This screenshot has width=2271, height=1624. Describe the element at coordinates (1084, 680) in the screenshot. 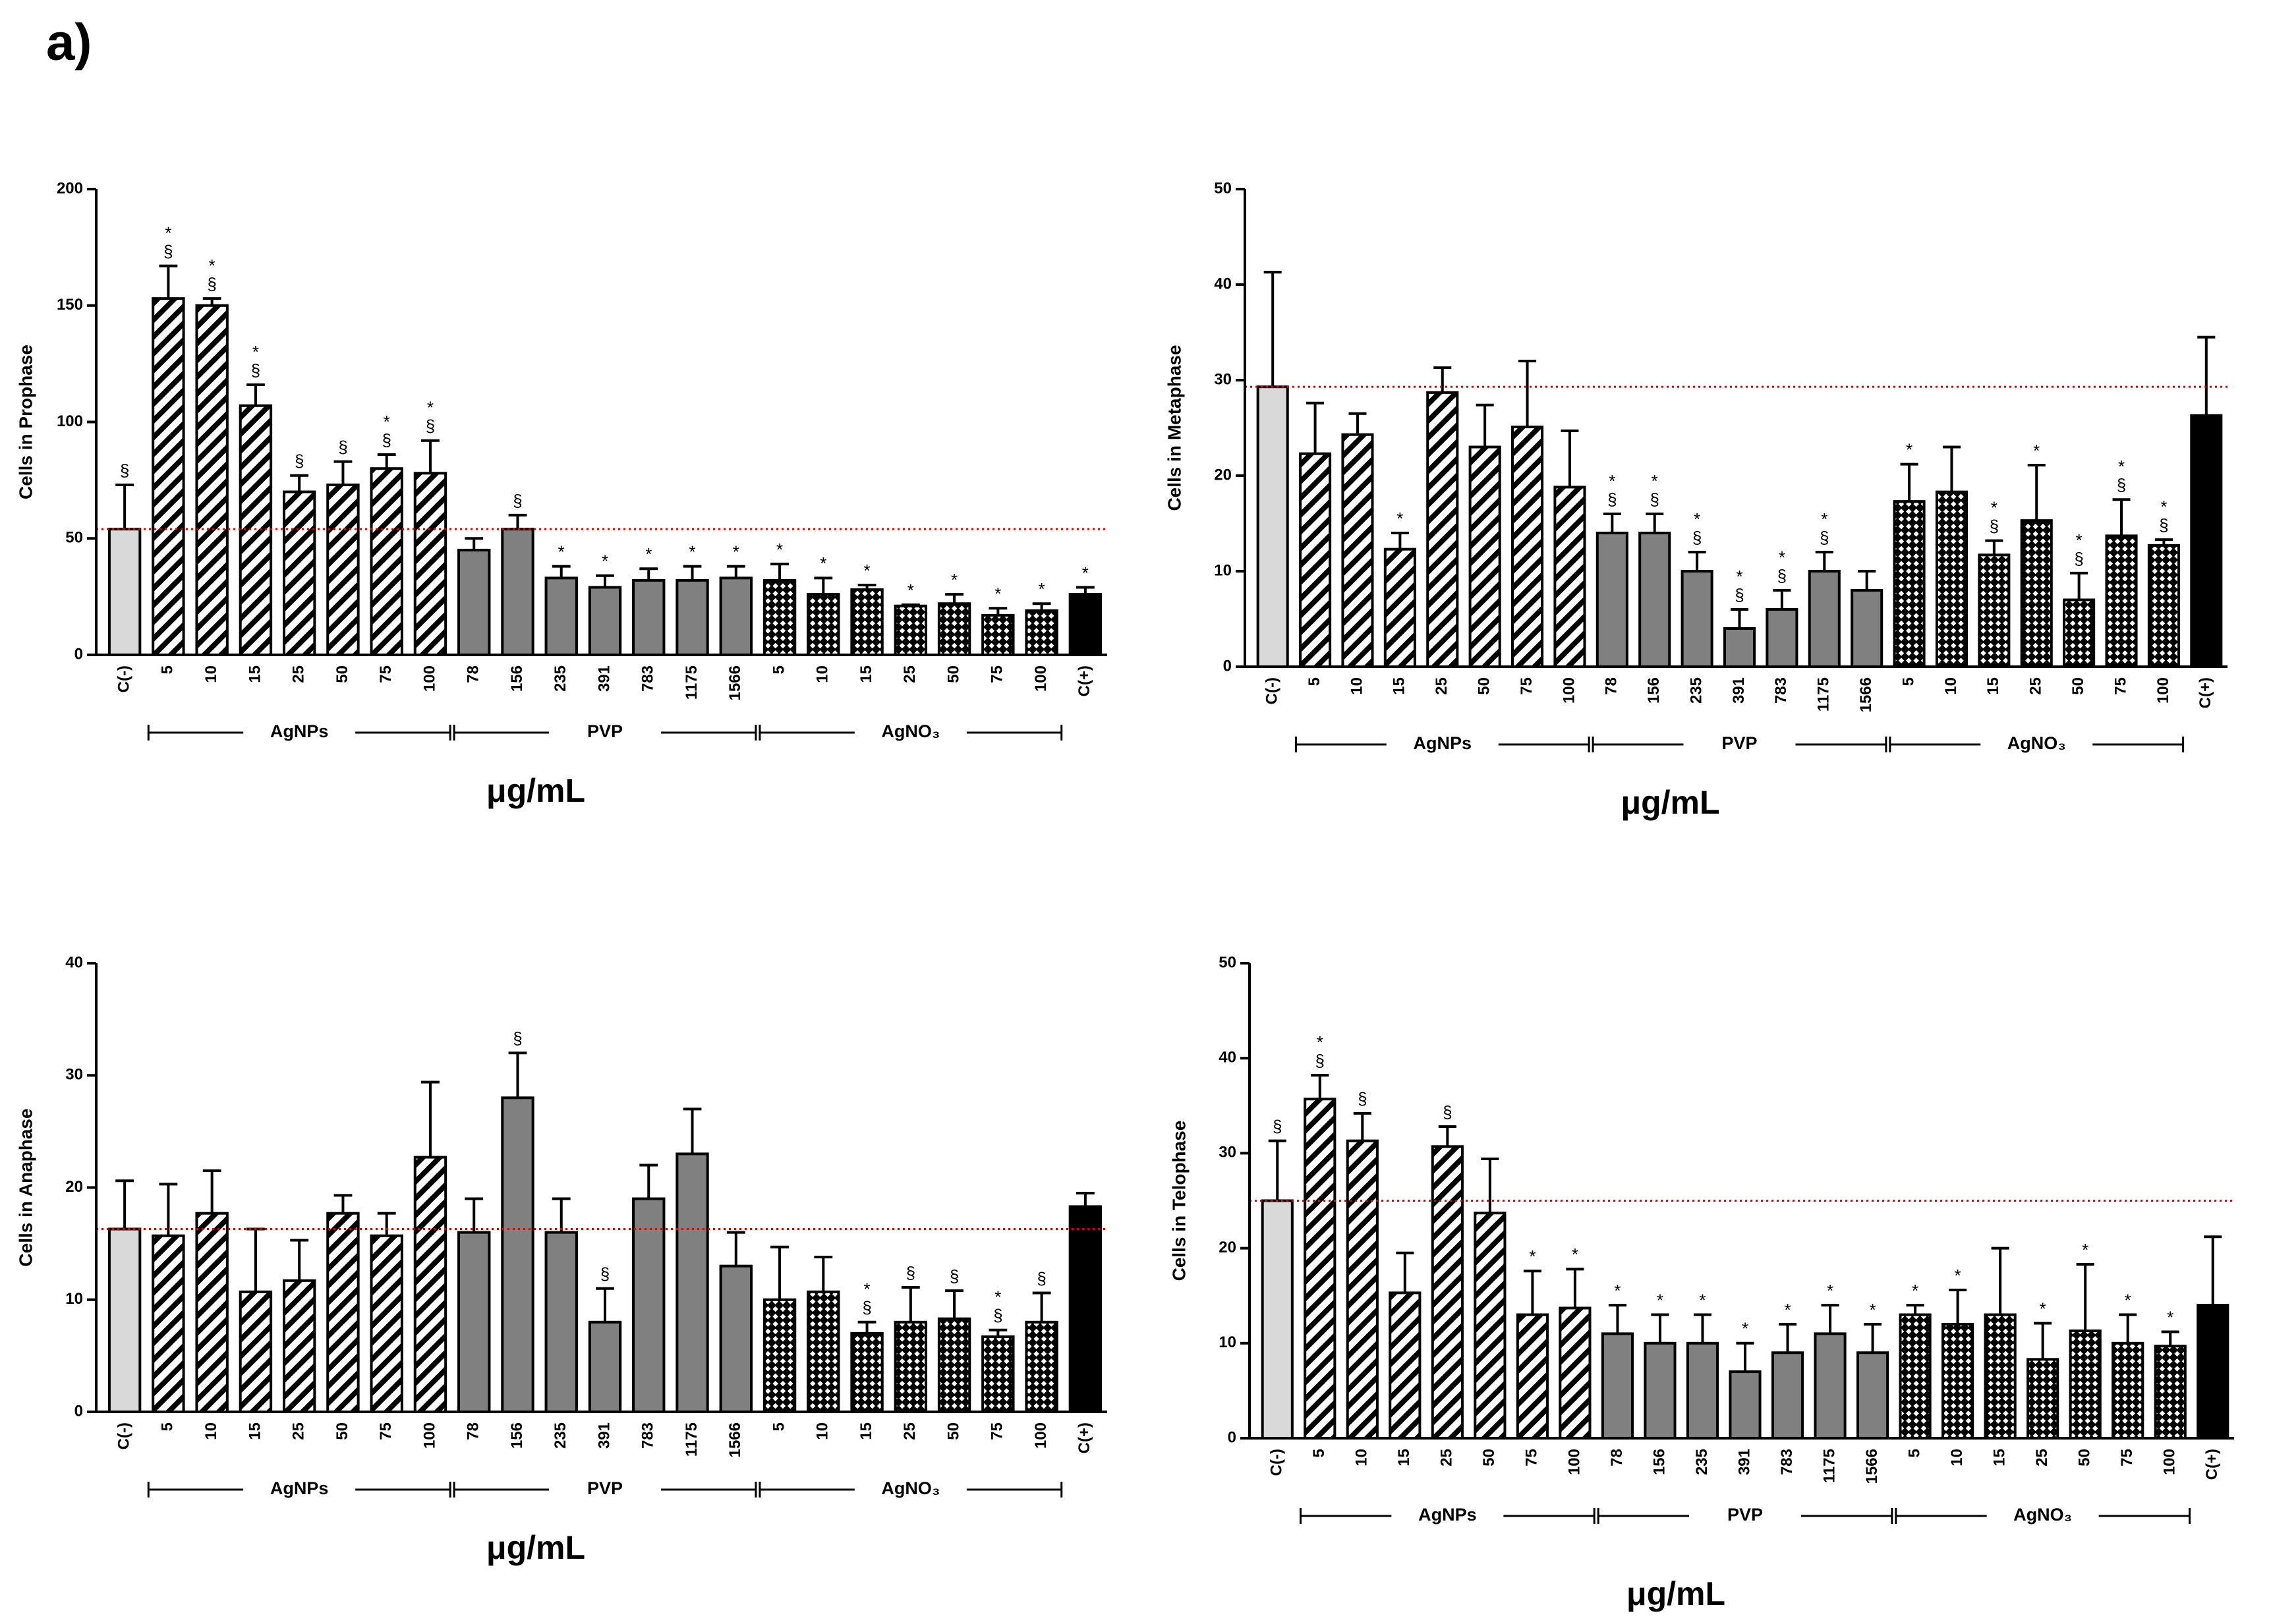

I see `x-tick-label: C(+)` at that location.